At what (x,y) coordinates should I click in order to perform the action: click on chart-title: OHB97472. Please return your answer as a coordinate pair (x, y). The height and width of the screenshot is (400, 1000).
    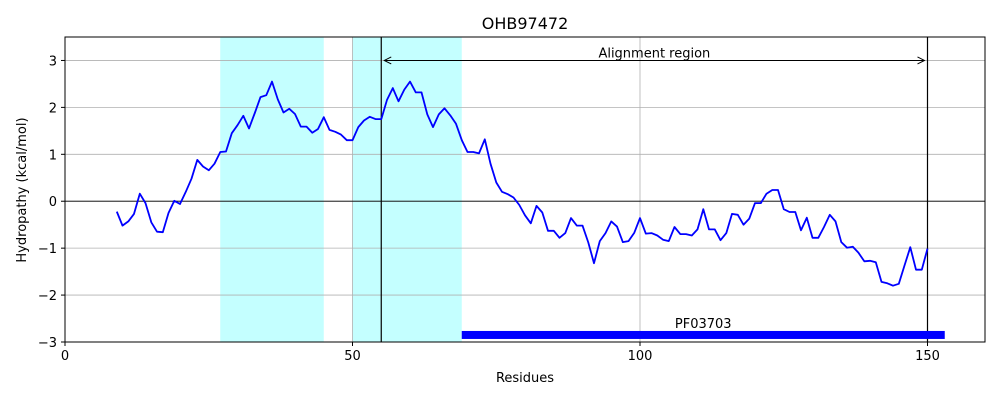
    Looking at the image, I should click on (525, 23).